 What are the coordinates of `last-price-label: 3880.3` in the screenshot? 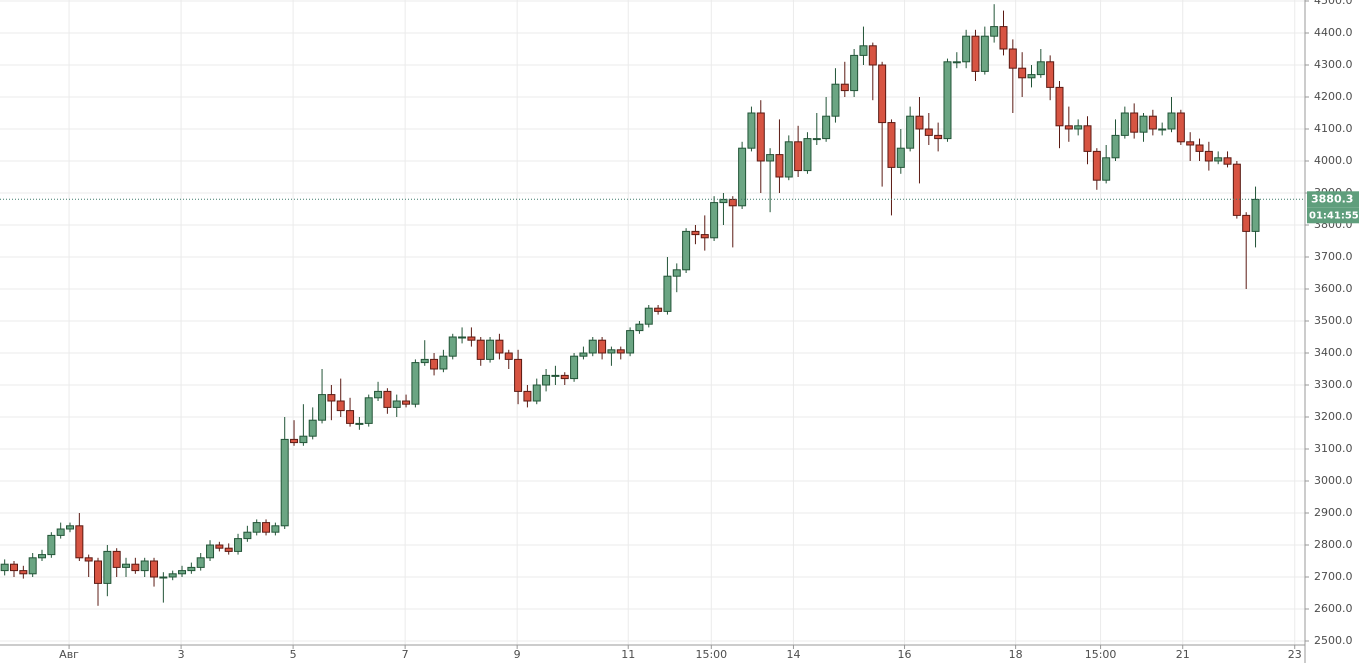 It's located at (1332, 198).